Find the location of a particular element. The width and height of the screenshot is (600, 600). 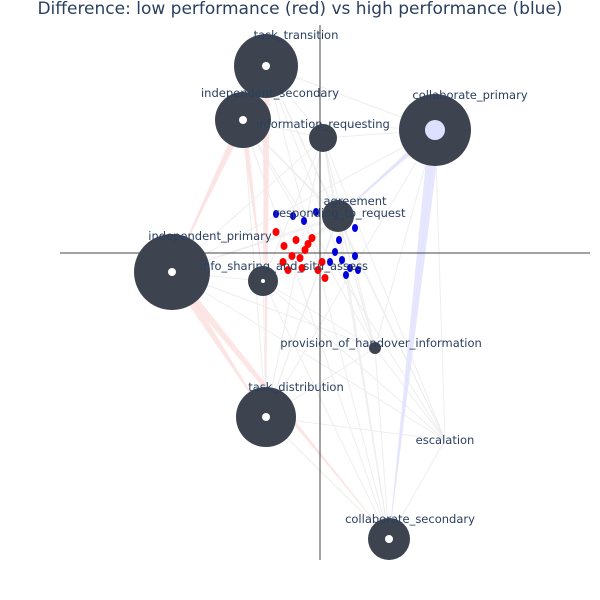

node-label-provision_of_handover_information: provision_of_handover_information is located at coordinates (381, 343).